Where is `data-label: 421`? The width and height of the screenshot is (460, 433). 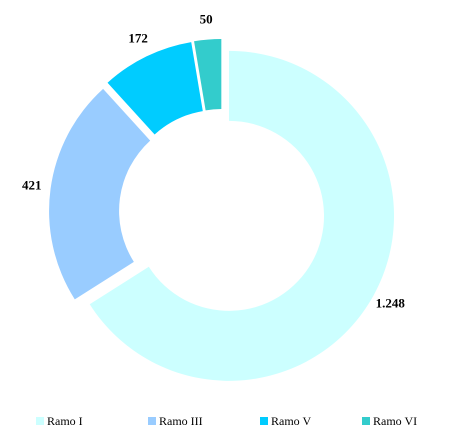
data-label: 421 is located at coordinates (32, 184).